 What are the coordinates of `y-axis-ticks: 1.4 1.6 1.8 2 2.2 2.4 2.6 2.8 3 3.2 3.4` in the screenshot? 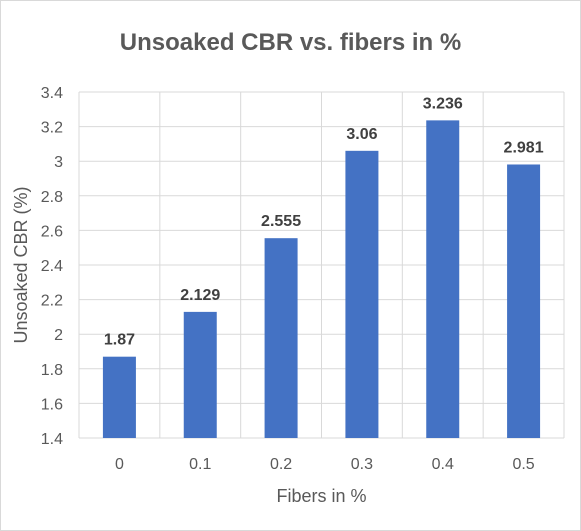 It's located at (52, 266).